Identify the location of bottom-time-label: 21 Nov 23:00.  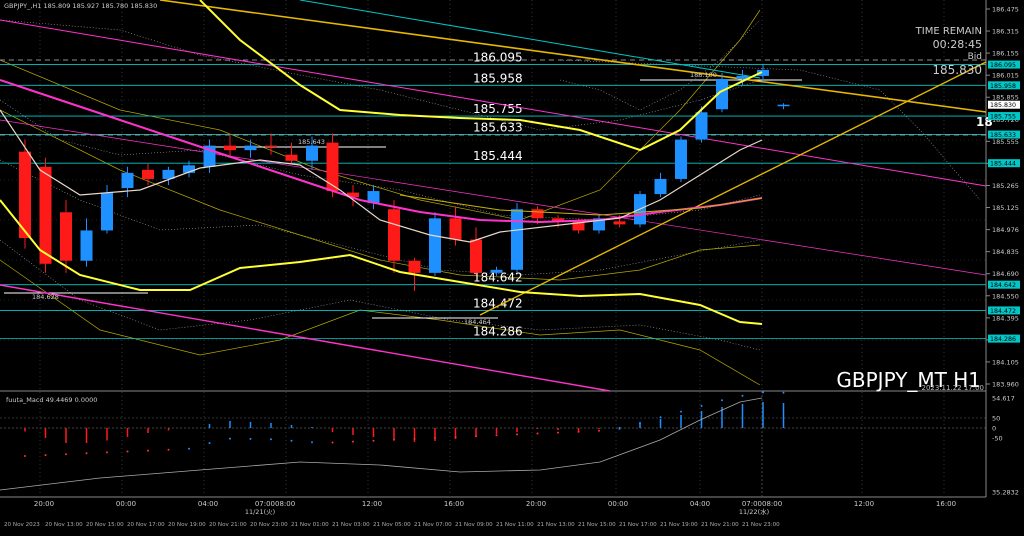
(761, 525).